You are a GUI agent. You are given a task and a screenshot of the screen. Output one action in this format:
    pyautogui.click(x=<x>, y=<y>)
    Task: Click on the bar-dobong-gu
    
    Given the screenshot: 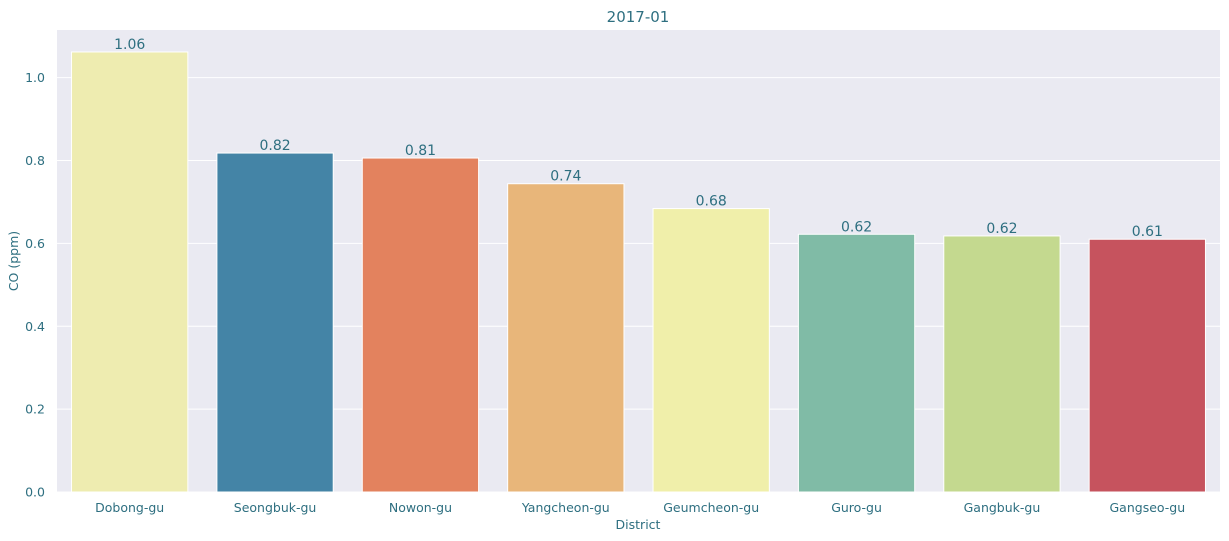 What is the action you would take?
    pyautogui.click(x=130, y=272)
    